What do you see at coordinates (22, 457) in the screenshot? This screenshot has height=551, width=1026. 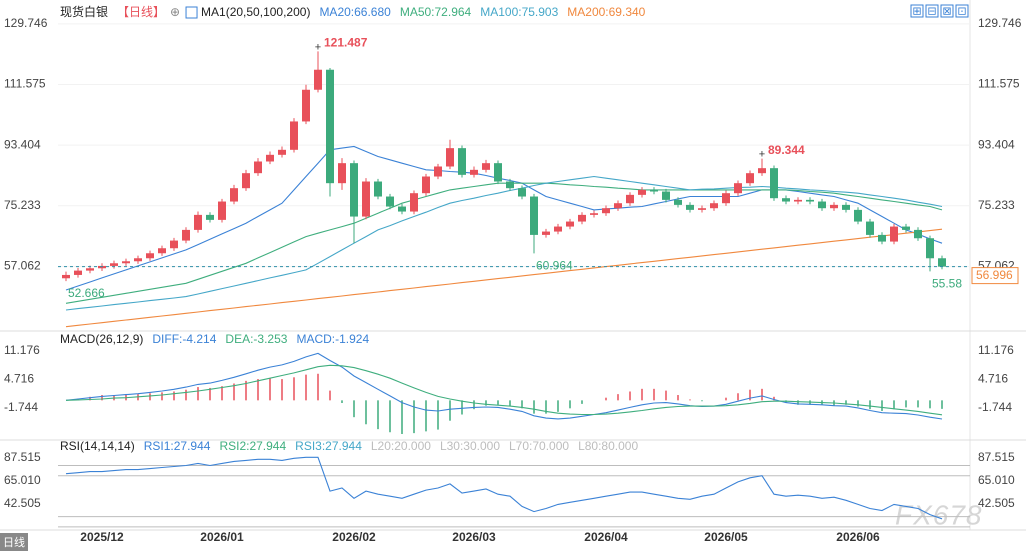 I see `y-tick-label-left: 87.515` at bounding box center [22, 457].